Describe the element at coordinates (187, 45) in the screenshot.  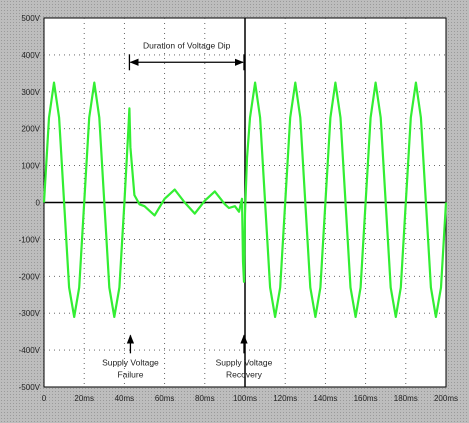
I see `duration-label: Duration of Voltage Dip` at that location.